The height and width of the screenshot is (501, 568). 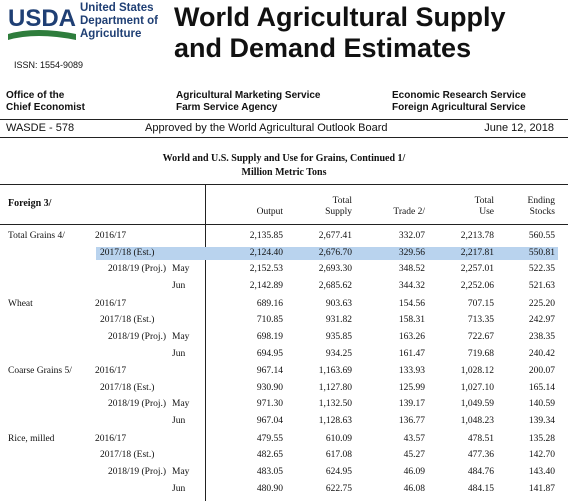 What do you see at coordinates (269, 471) in the screenshot?
I see `cell: 483.05` at bounding box center [269, 471].